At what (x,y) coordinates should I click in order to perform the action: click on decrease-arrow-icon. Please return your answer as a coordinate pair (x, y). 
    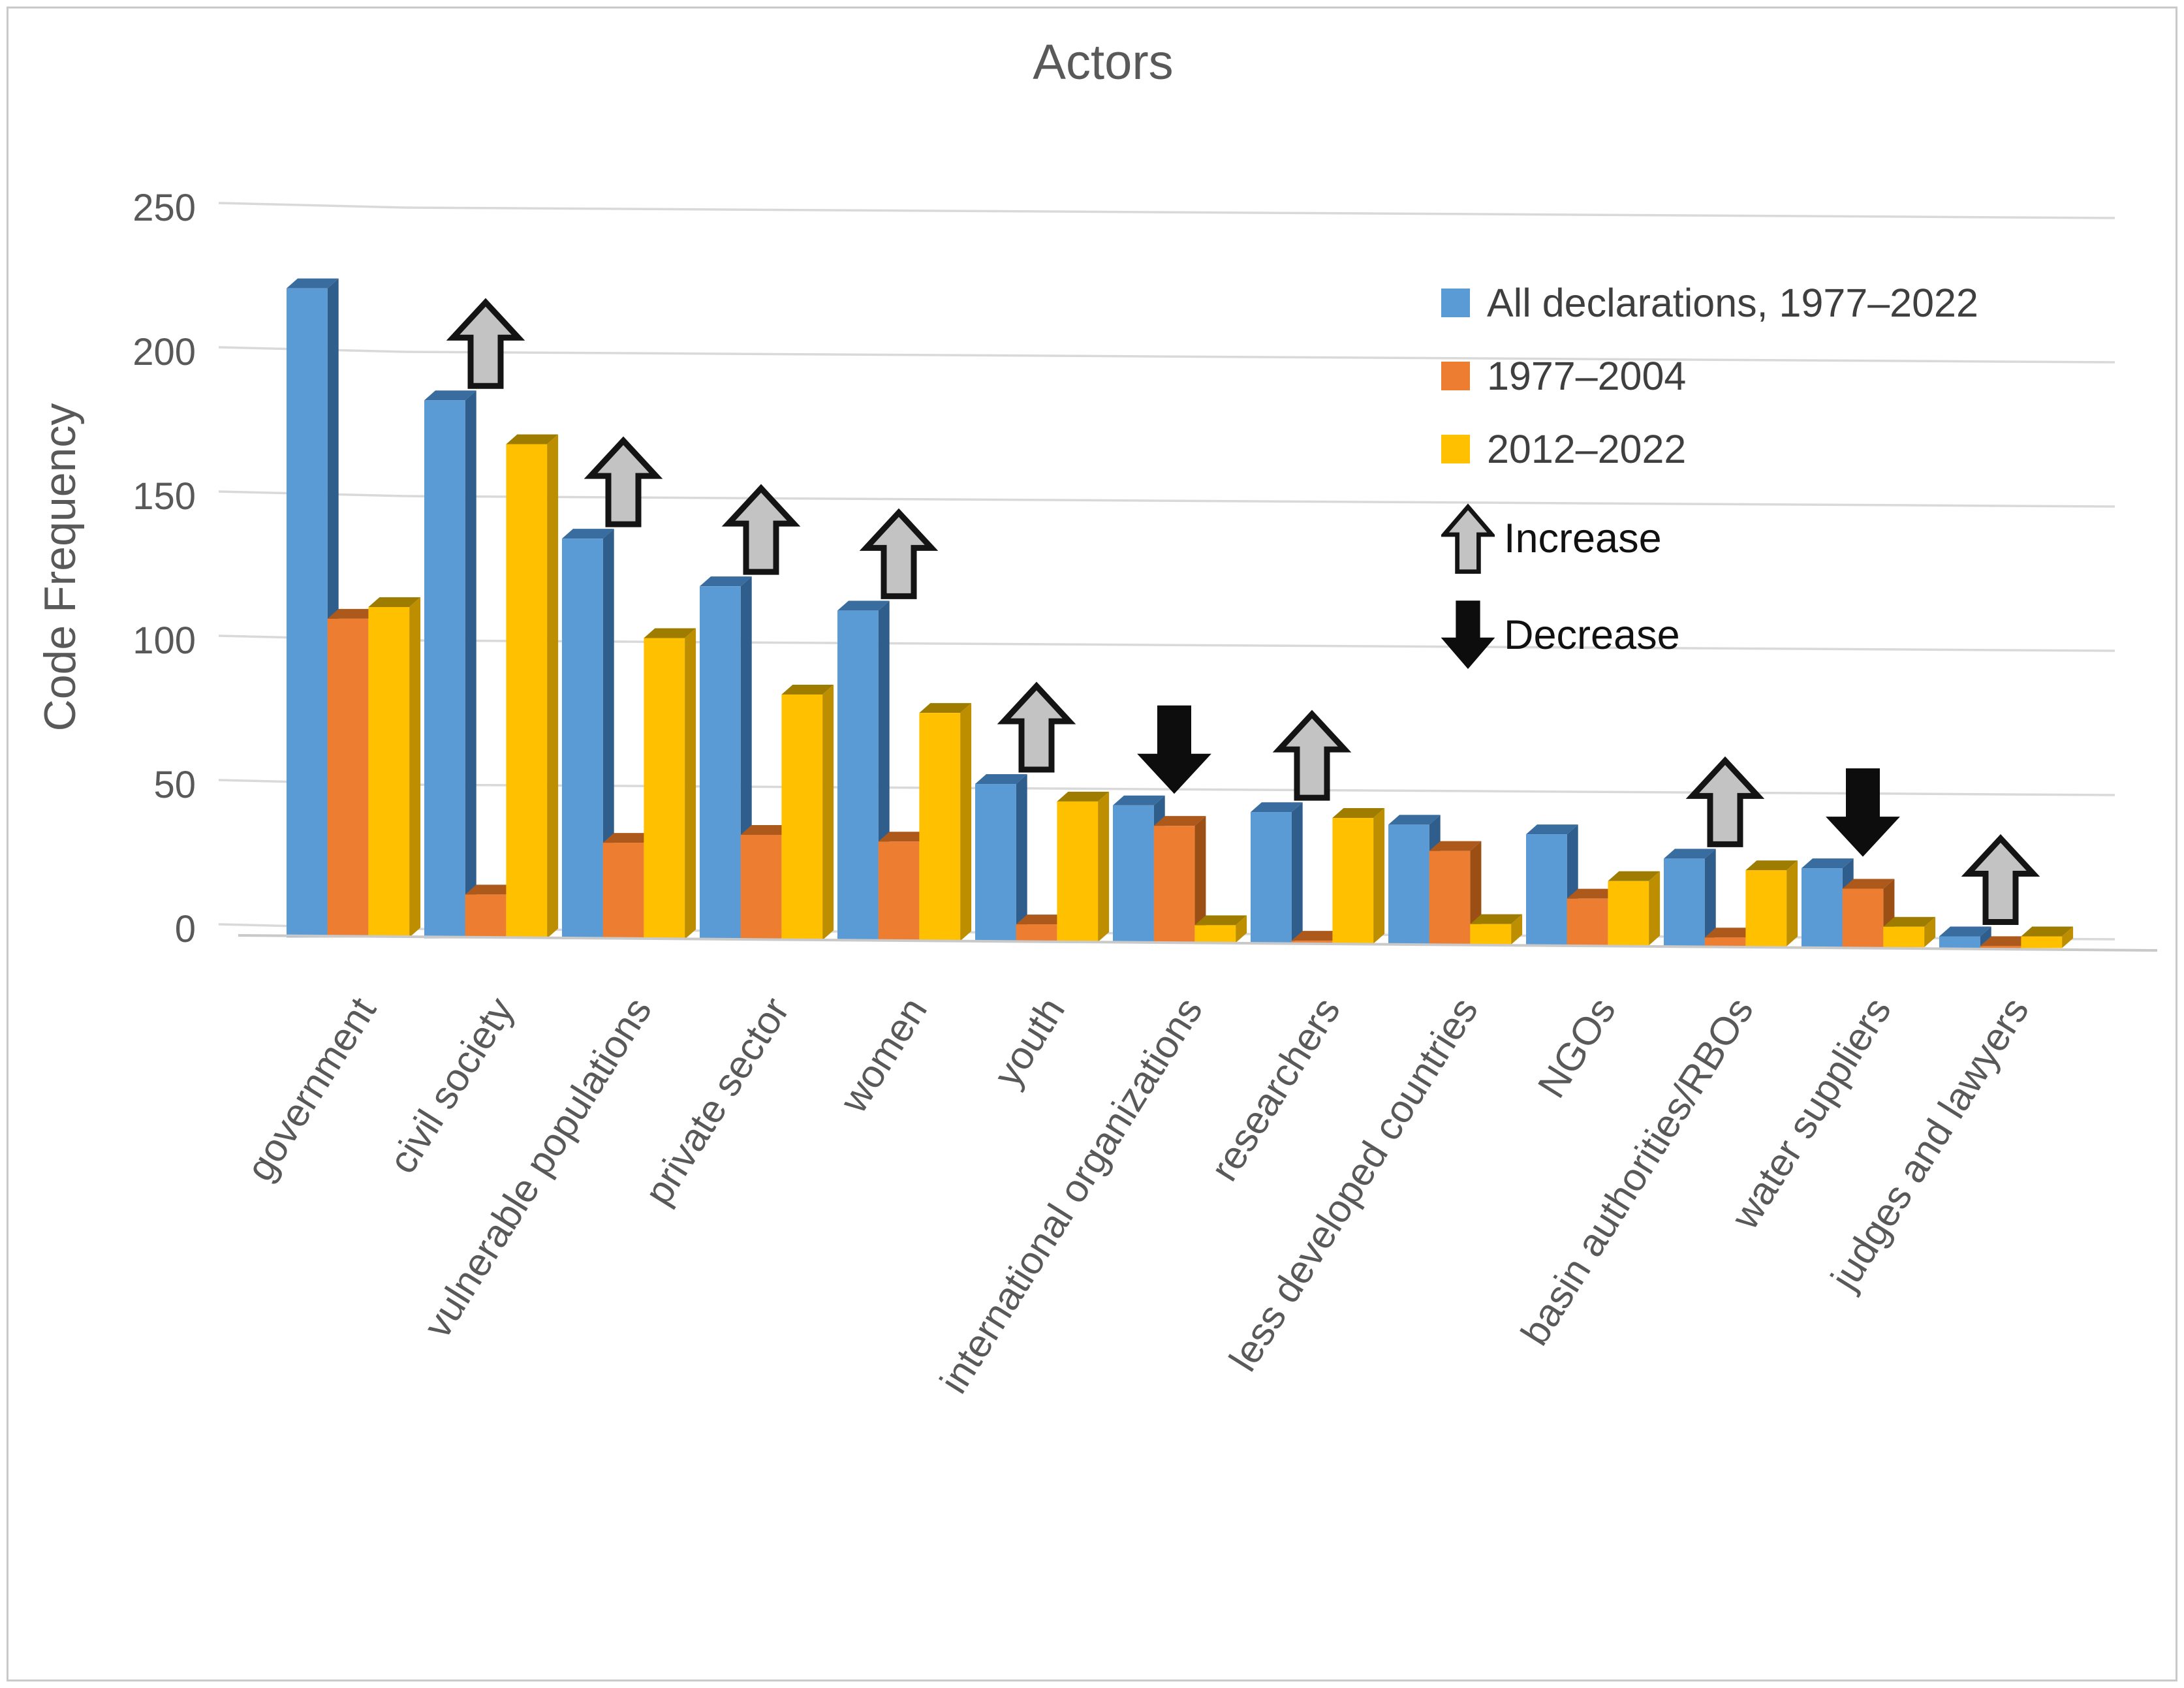
    Looking at the image, I should click on (1468, 635).